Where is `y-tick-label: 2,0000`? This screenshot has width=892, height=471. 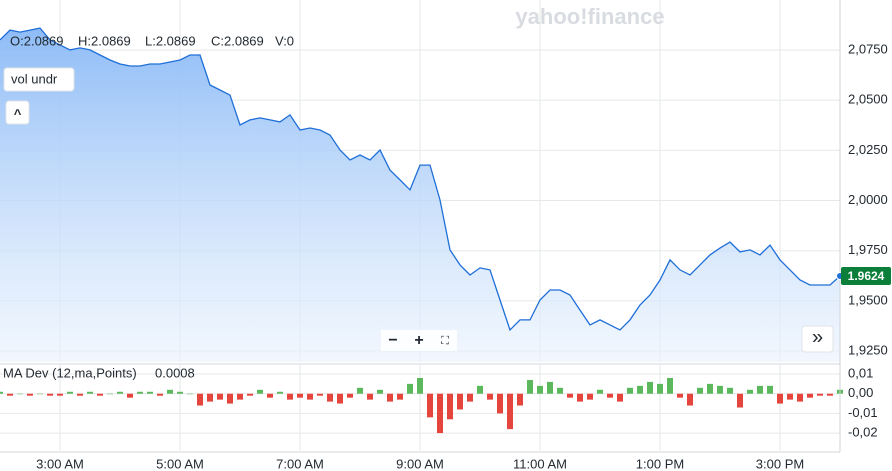 y-tick-label: 2,0000 is located at coordinates (868, 199).